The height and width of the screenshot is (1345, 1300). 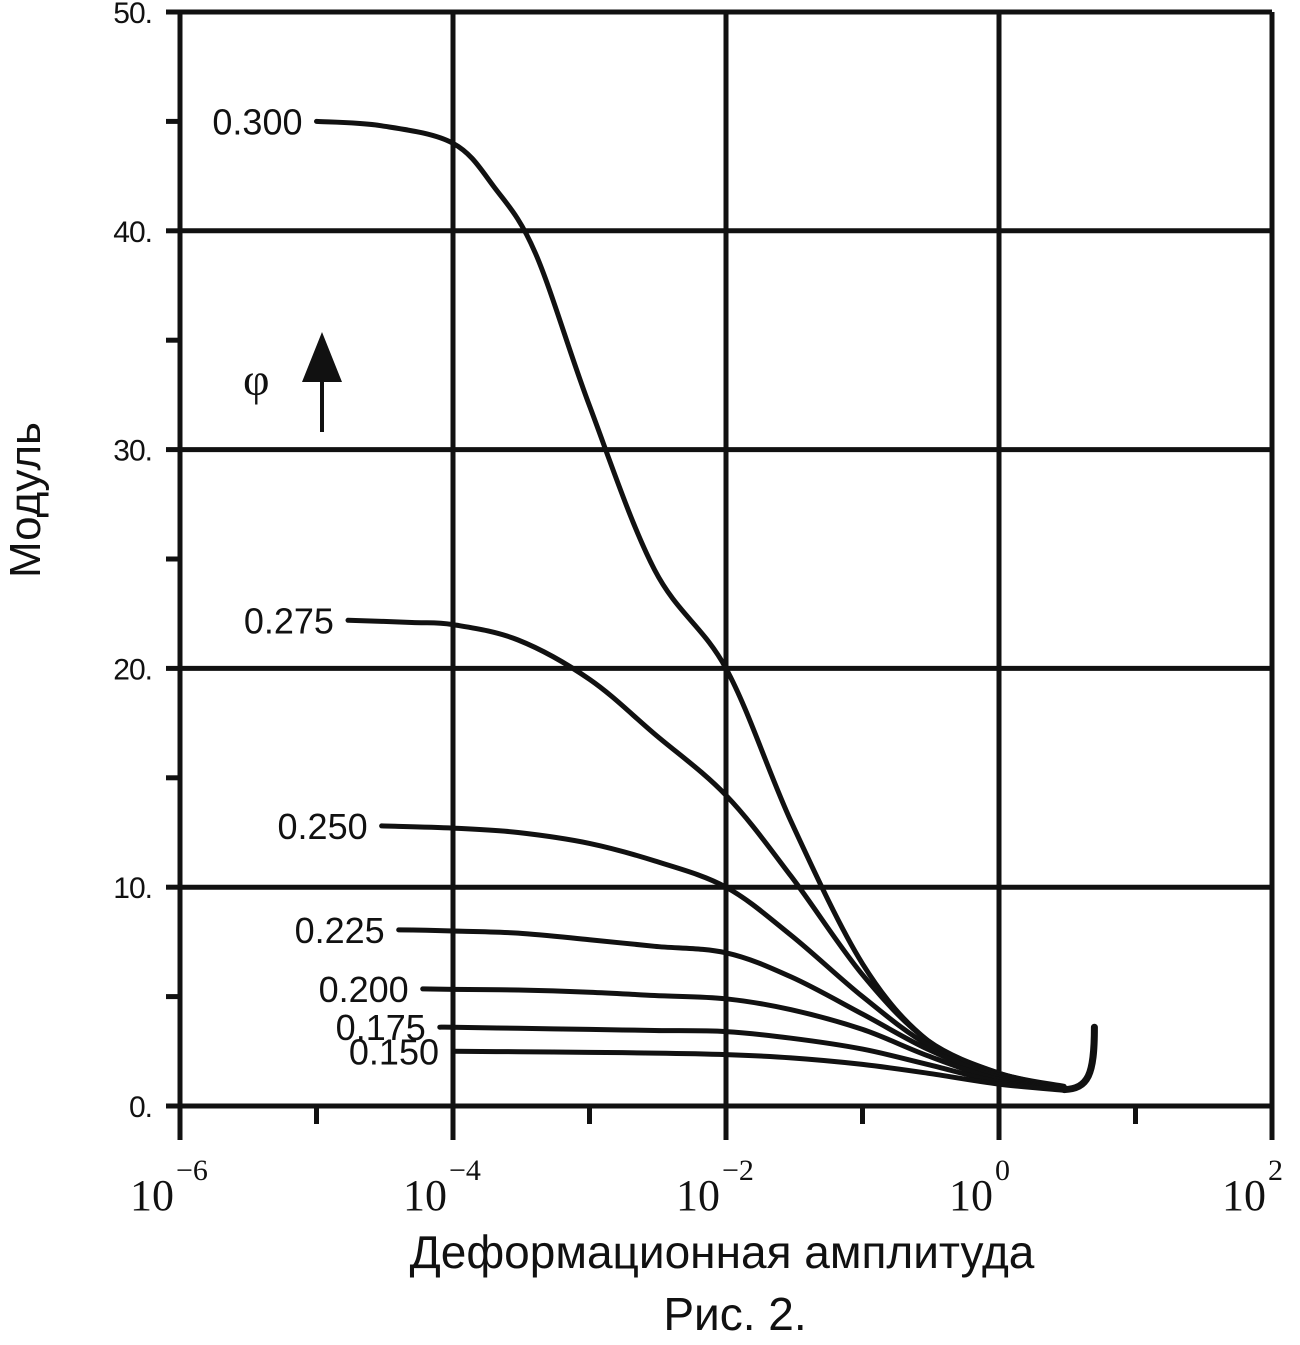 What do you see at coordinates (322, 357) in the screenshot?
I see `up-arrow-icon` at bounding box center [322, 357].